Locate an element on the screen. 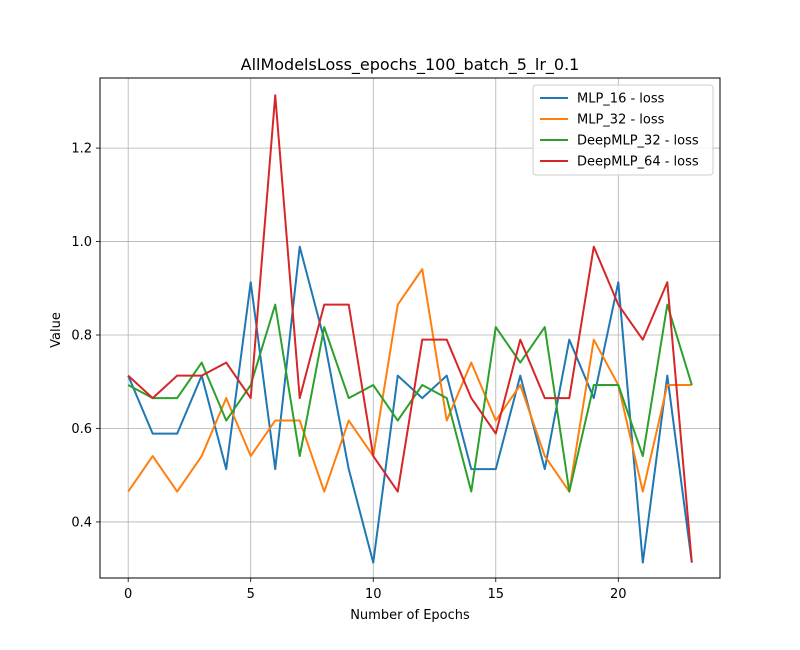  legend-entry-label: DeepMLP_64 - loss is located at coordinates (638, 162).